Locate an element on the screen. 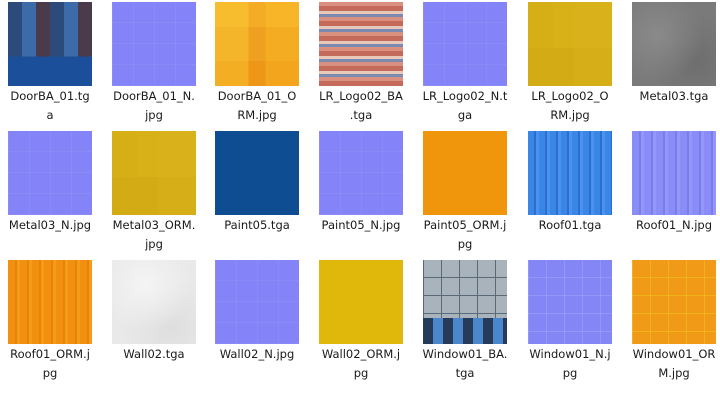 The height and width of the screenshot is (405, 720). file-item-lr-logo02-n: LR_Logo02_N.t ga is located at coordinates (467, 63).